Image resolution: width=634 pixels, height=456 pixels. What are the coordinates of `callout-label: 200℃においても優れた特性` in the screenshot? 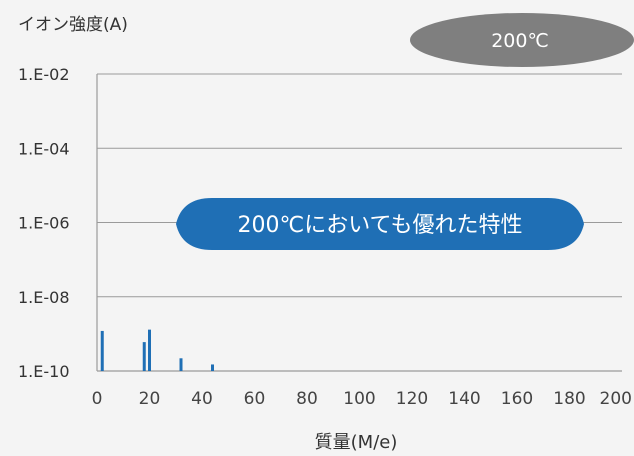 It's located at (380, 225).